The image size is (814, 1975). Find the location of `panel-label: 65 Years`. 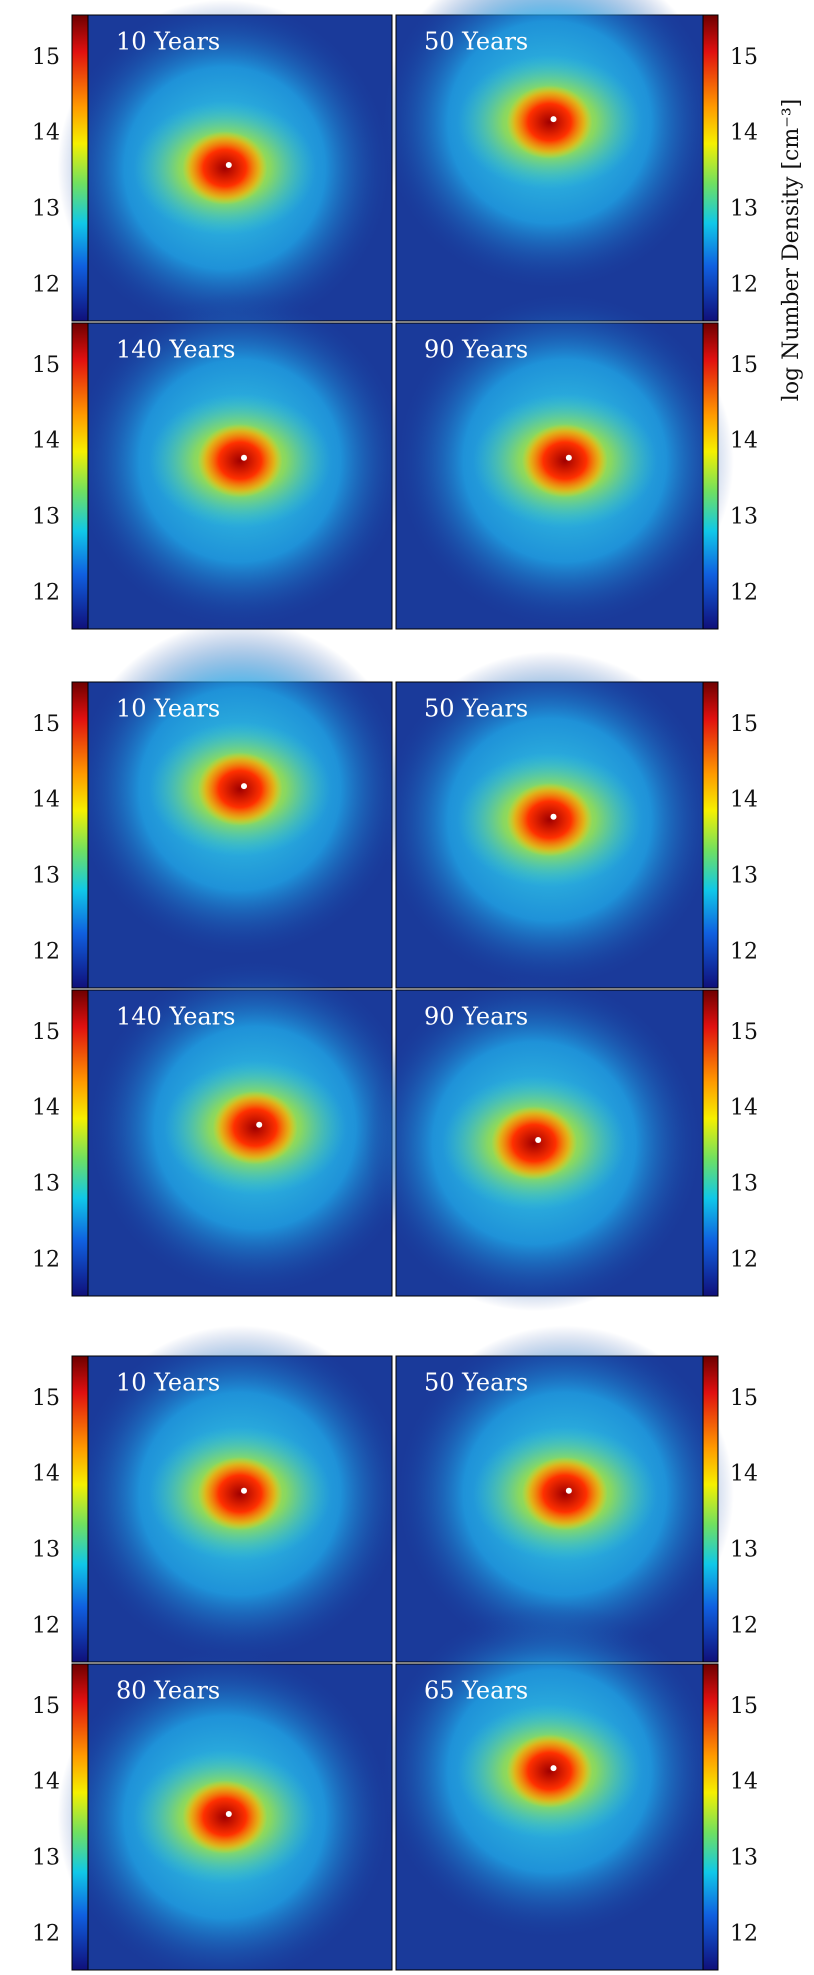

panel-label: 65 Years is located at coordinates (476, 1691).